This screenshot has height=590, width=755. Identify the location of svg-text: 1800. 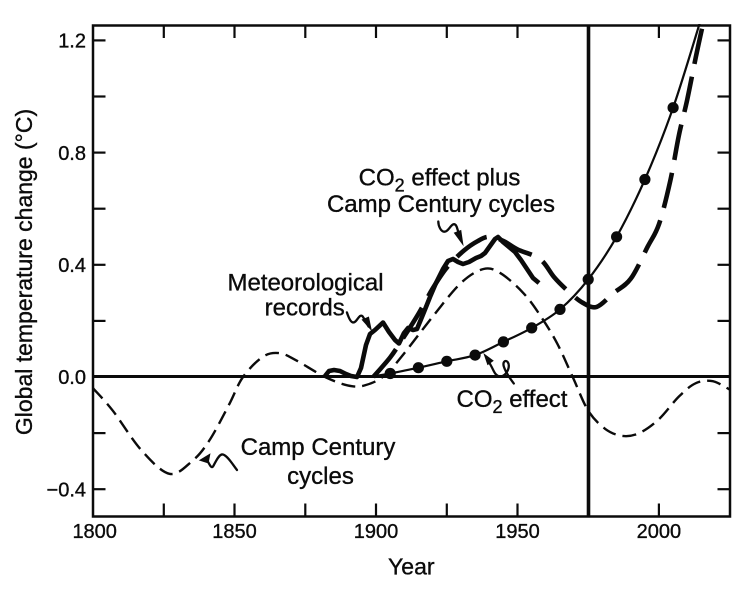
(94, 532).